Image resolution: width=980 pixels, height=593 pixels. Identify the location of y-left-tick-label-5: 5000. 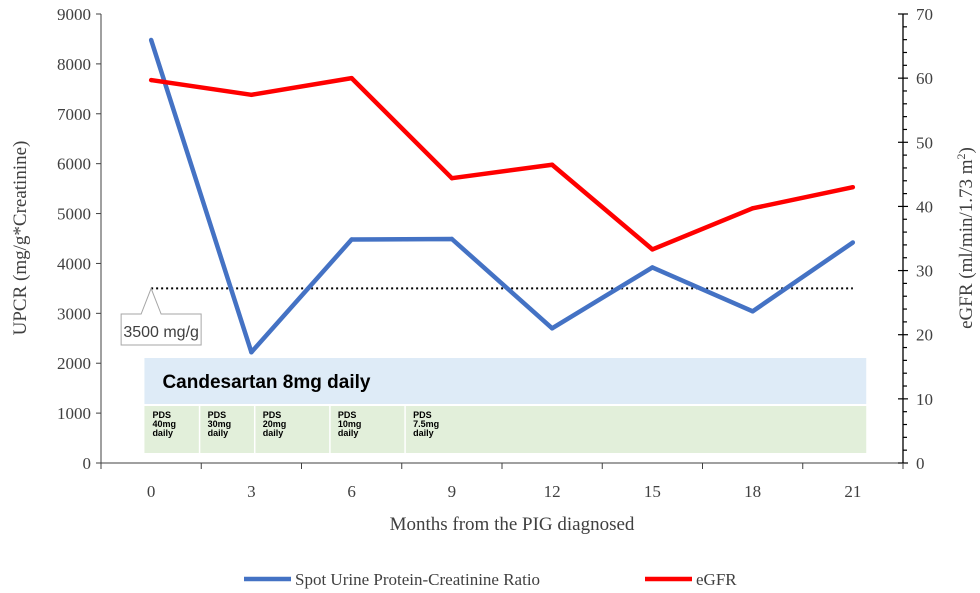
(74, 214).